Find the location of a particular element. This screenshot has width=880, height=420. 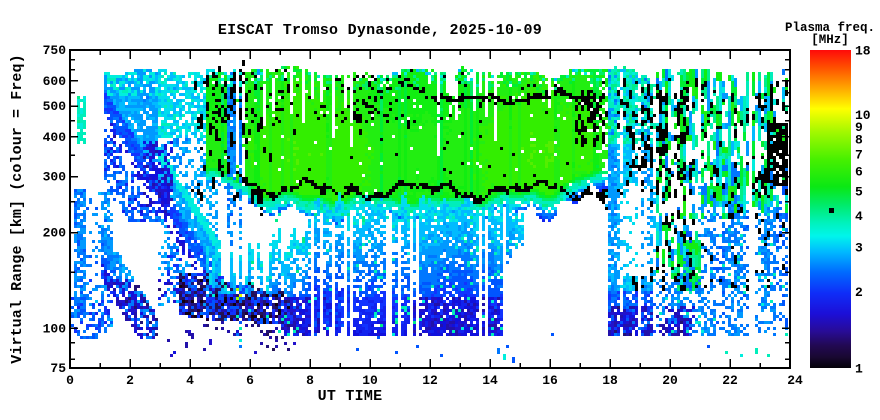

svg-text: 500 is located at coordinates (55, 106).